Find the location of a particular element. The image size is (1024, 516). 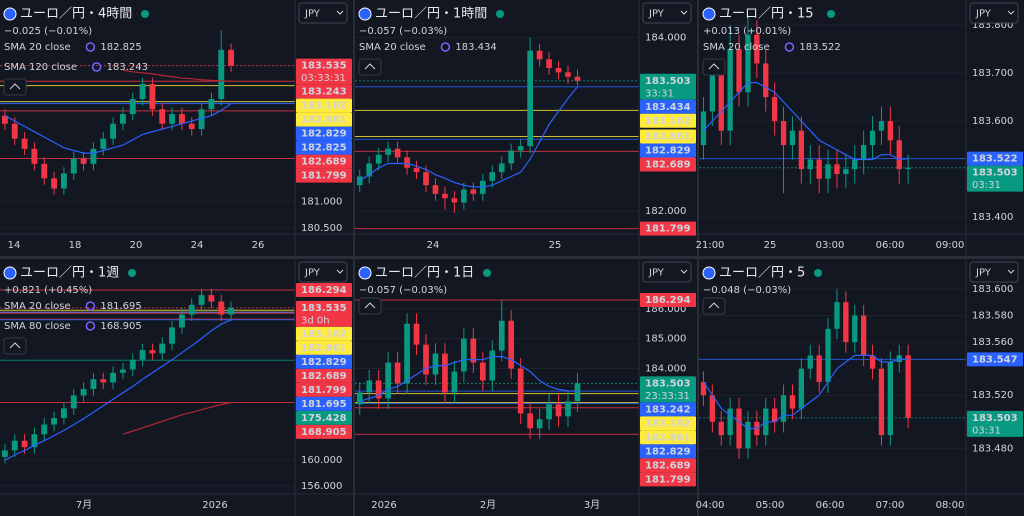

price-tag-label: 175.428 is located at coordinates (324, 418).